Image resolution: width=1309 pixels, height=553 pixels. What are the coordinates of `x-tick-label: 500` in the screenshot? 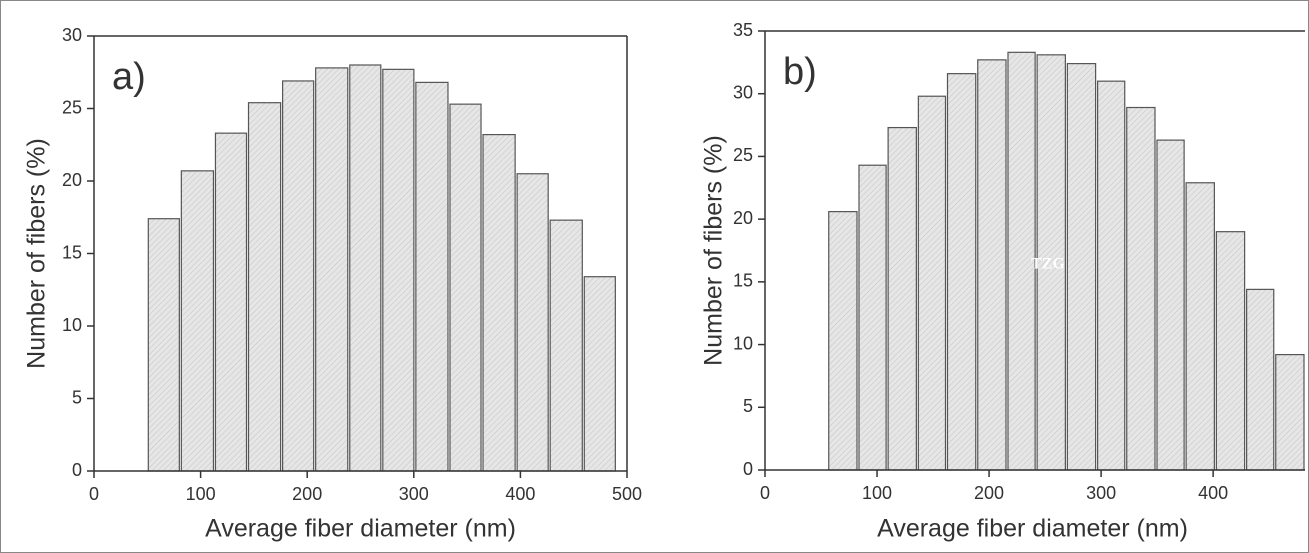 It's located at (627, 494).